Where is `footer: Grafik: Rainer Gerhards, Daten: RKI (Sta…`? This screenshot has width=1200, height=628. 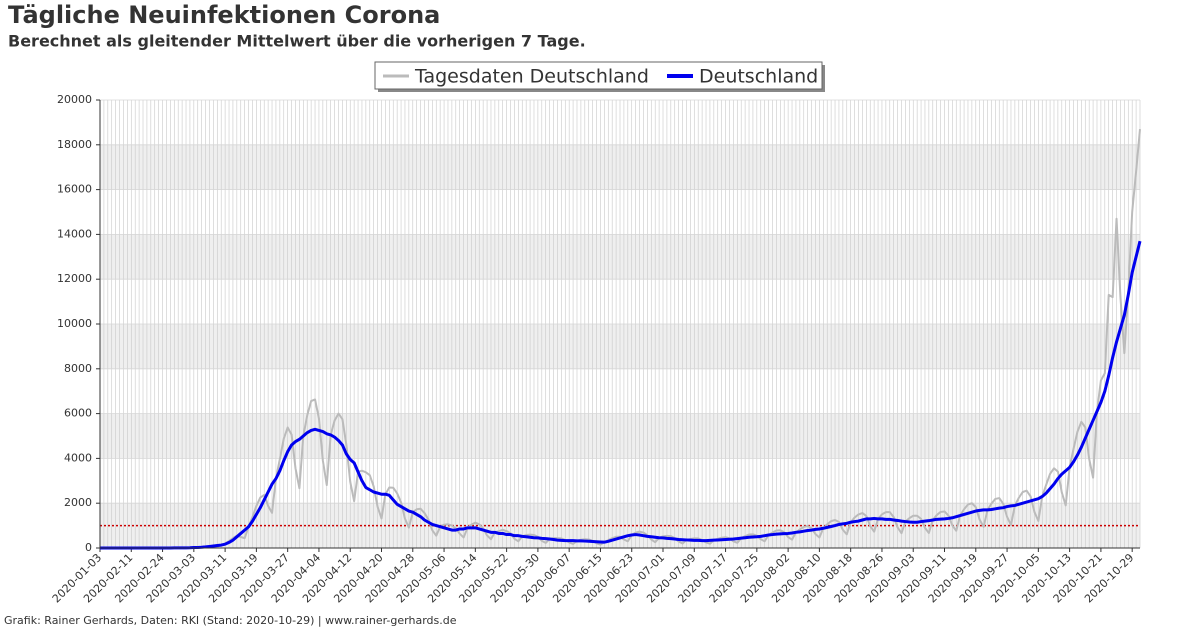
footer: Grafik: Rainer Gerhards, Daten: RKI (Sta… is located at coordinates (230, 620).